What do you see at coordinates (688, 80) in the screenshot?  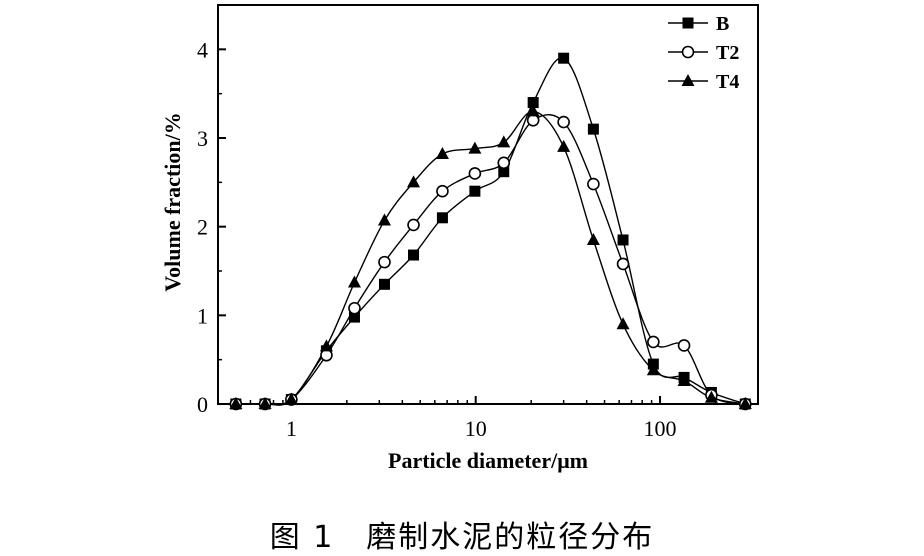 I see `legend-marker-t4` at bounding box center [688, 80].